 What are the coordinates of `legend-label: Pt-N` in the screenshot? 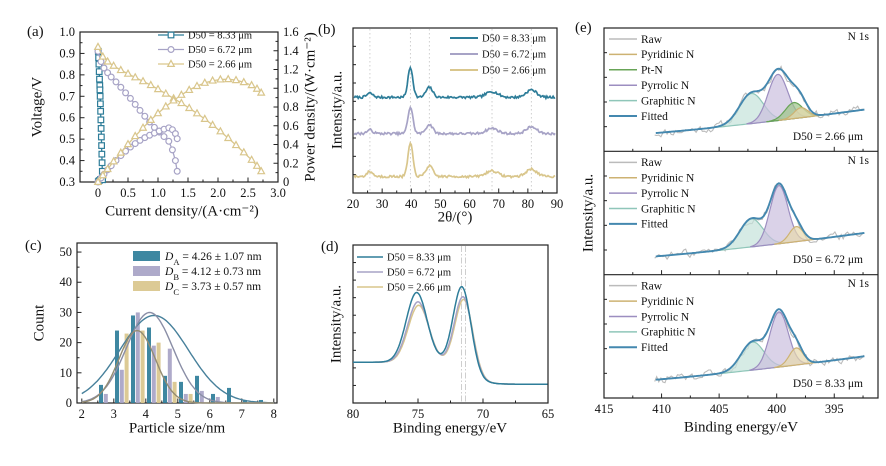 It's located at (652, 71).